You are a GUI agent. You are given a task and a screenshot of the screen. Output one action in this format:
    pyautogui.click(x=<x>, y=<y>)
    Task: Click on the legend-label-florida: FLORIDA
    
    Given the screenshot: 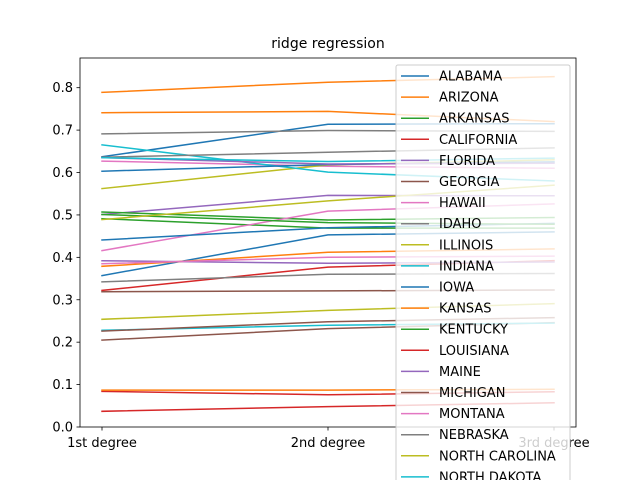 What is the action you would take?
    pyautogui.click(x=467, y=161)
    